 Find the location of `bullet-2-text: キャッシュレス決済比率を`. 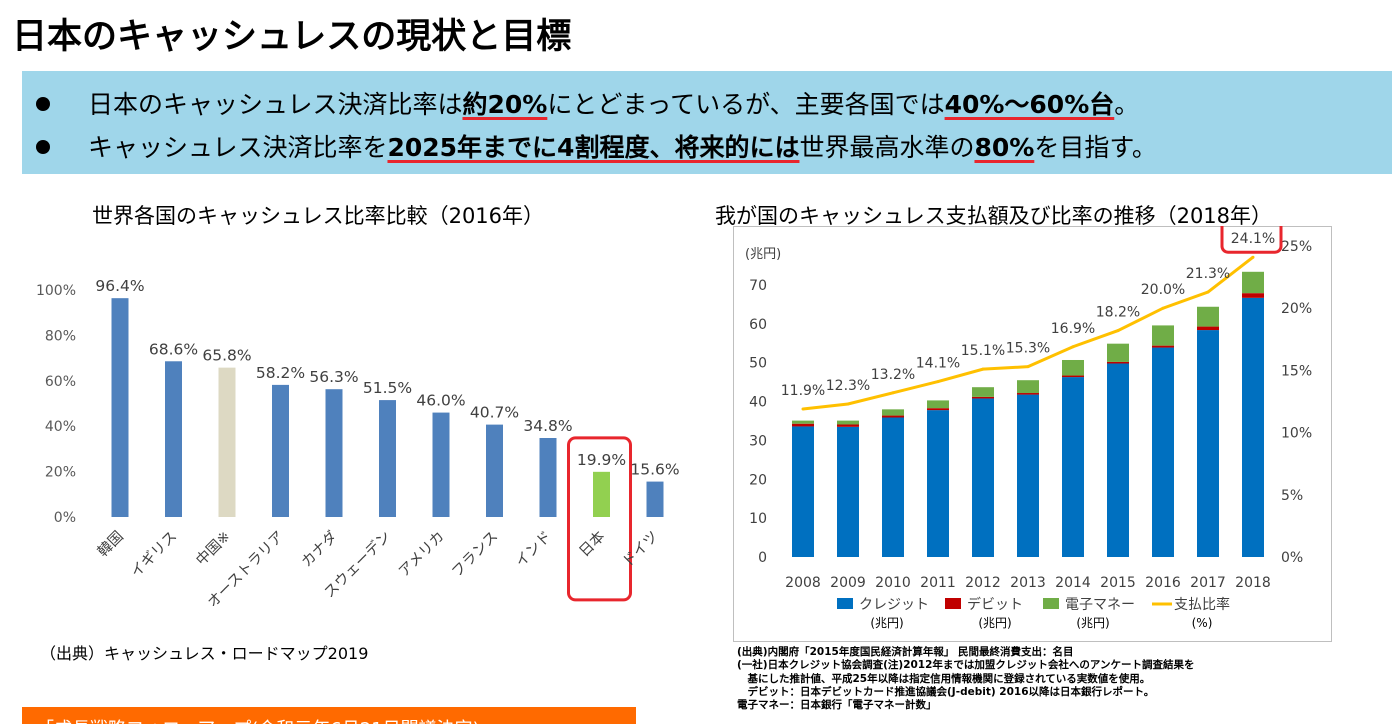

bullet-2-text: キャッシュレス決済比率を is located at coordinates (237, 147).